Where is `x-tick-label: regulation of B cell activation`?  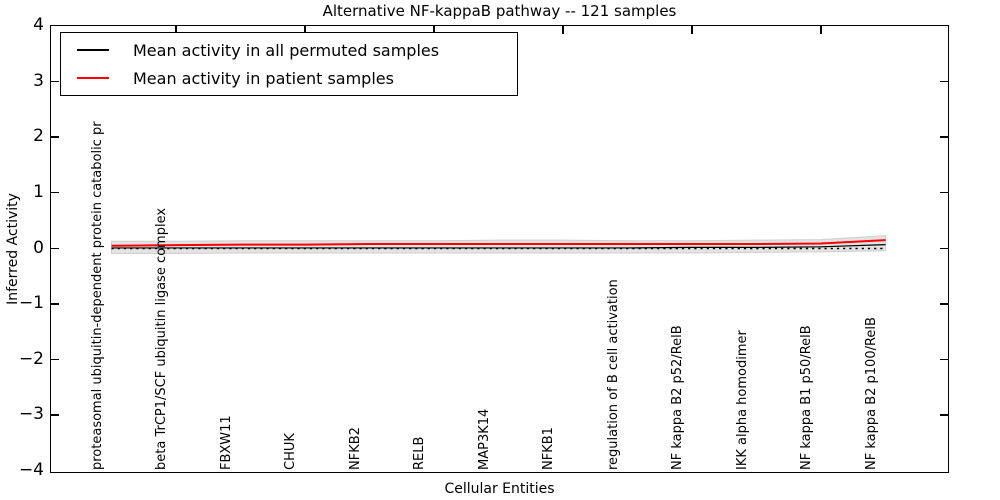 x-tick-label: regulation of B cell activation is located at coordinates (613, 374).